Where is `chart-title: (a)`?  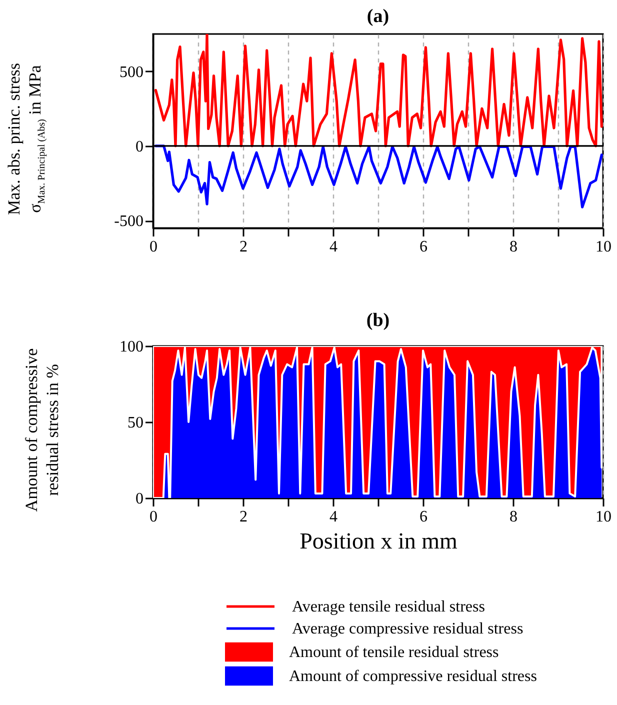 chart-title: (a) is located at coordinates (378, 16).